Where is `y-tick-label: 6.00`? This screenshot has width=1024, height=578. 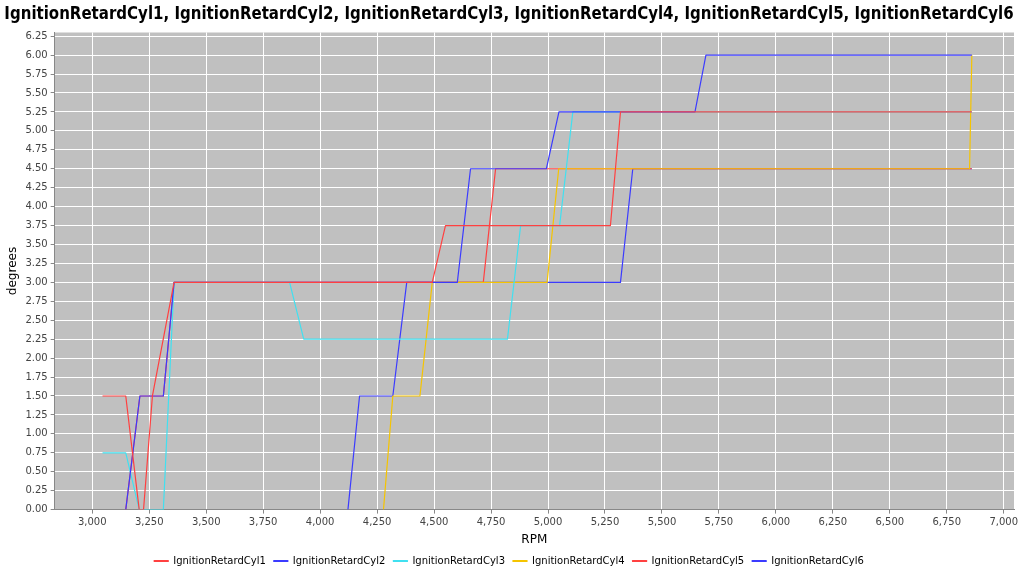
y-tick-label: 6.00 is located at coordinates (36, 54).